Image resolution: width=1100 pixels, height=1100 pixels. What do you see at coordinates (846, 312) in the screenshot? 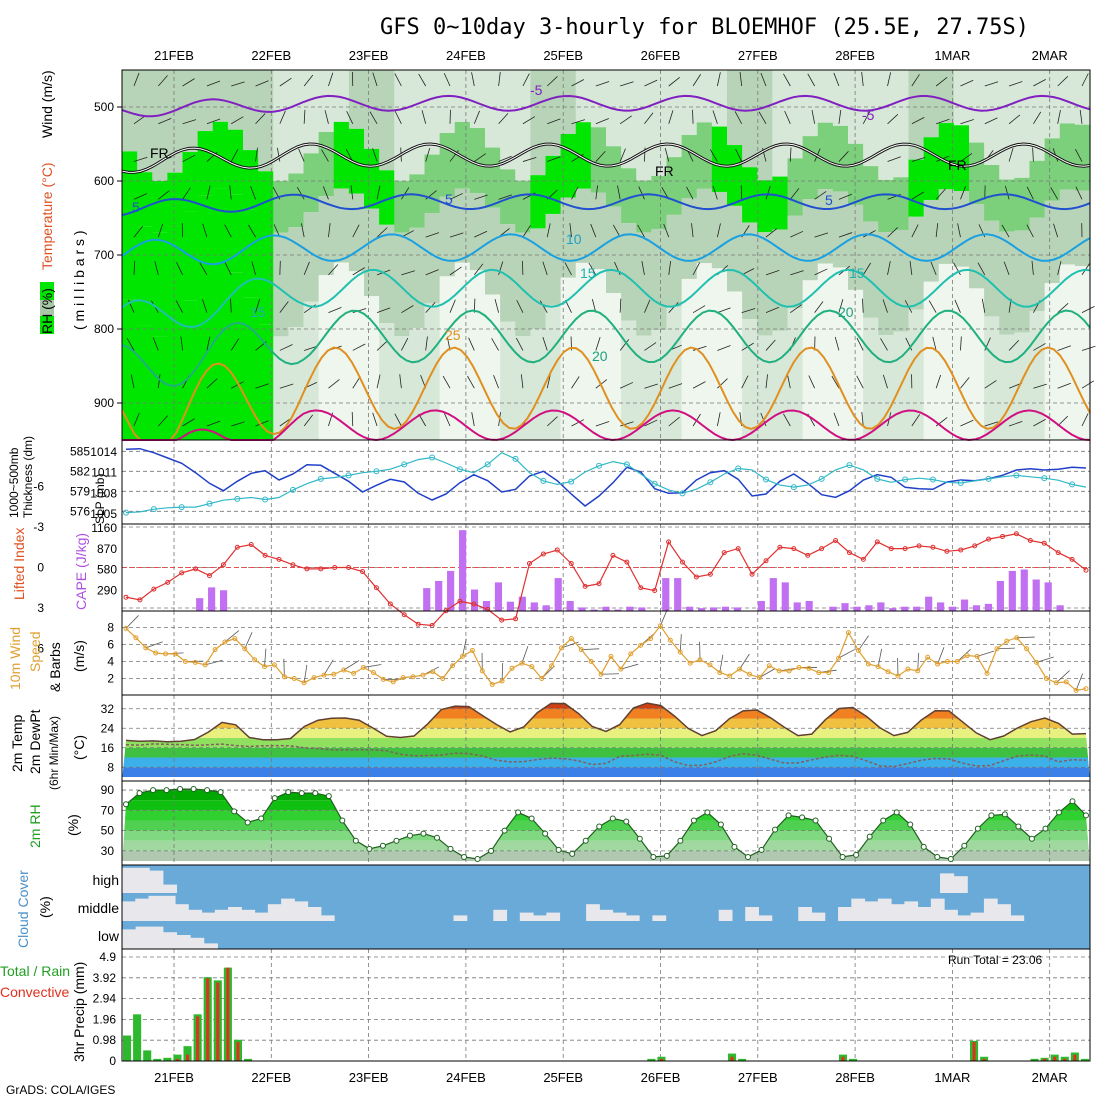
I see `contour-label: 20` at bounding box center [846, 312].